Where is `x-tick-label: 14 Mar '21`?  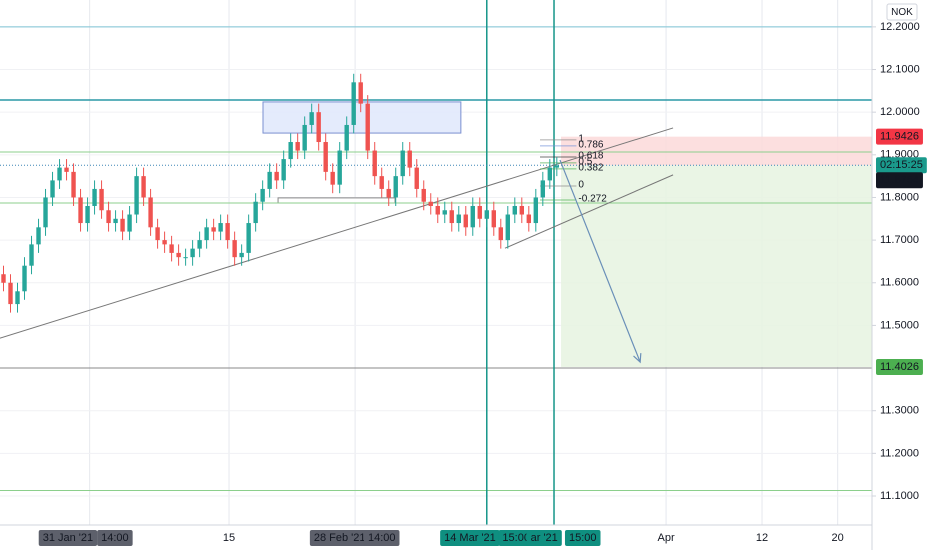
x-tick-label: 14 Mar '21 is located at coordinates (470, 538).